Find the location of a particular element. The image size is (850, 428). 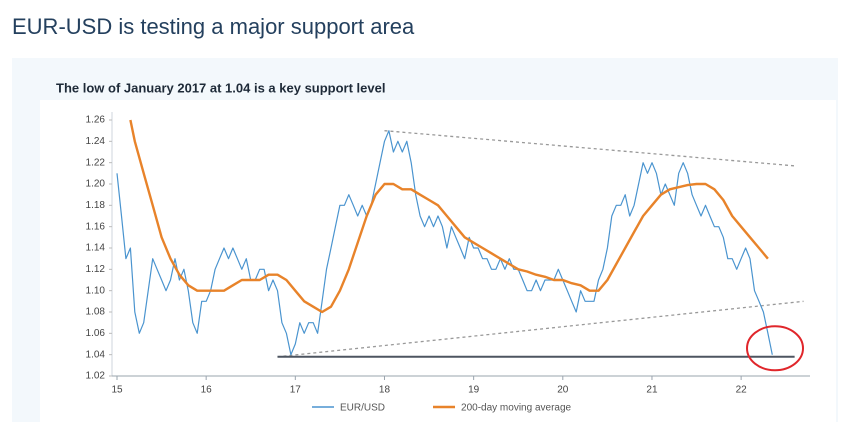

y-tick-label: 1.24 is located at coordinates (96, 141).